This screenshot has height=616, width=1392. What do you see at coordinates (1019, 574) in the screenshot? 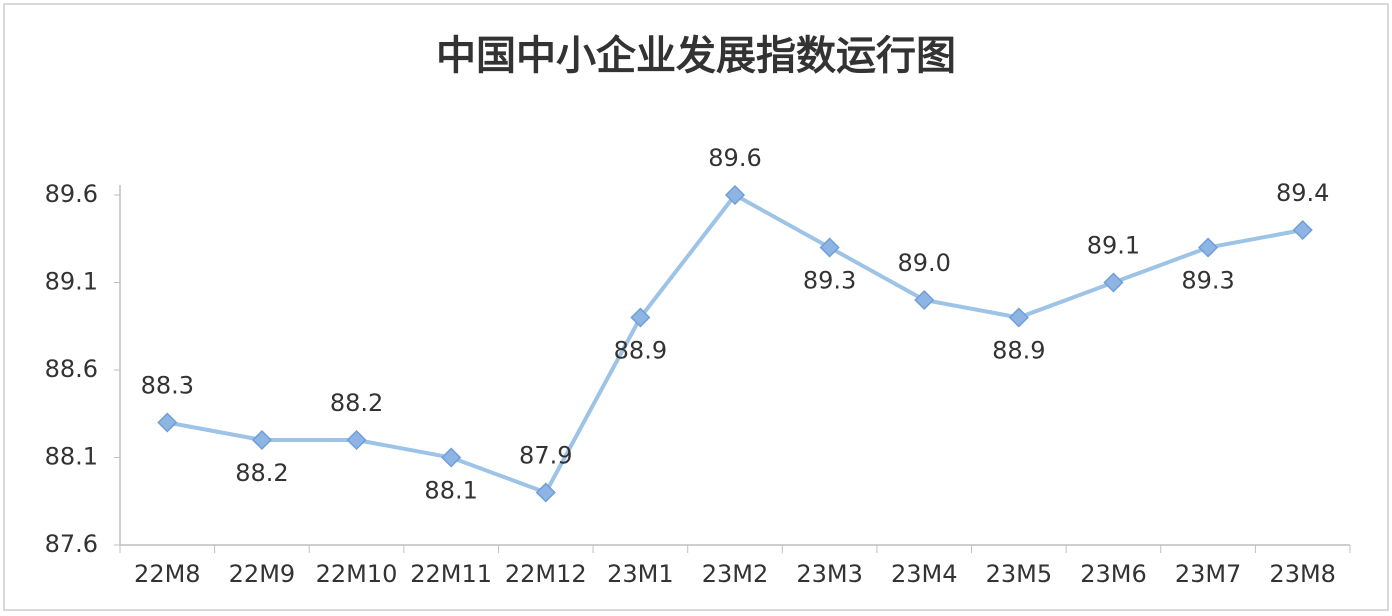
I see `x-tick-label: 23M5` at bounding box center [1019, 574].